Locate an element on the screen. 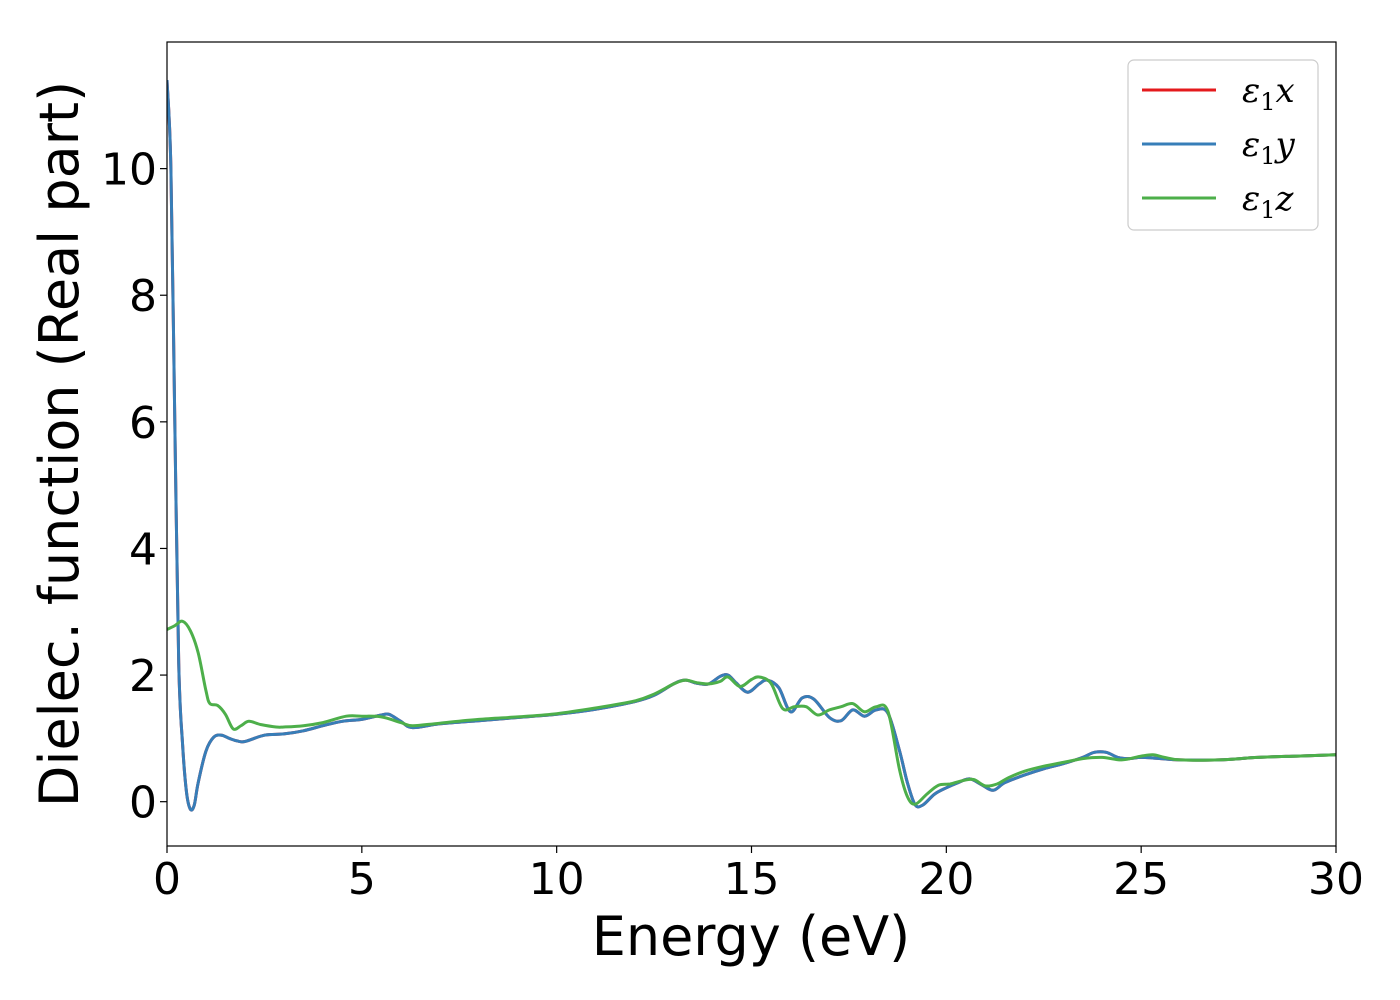 This screenshot has width=1400, height=1000. y-axis-label: Dielec. function (Real part) is located at coordinates (59, 444).